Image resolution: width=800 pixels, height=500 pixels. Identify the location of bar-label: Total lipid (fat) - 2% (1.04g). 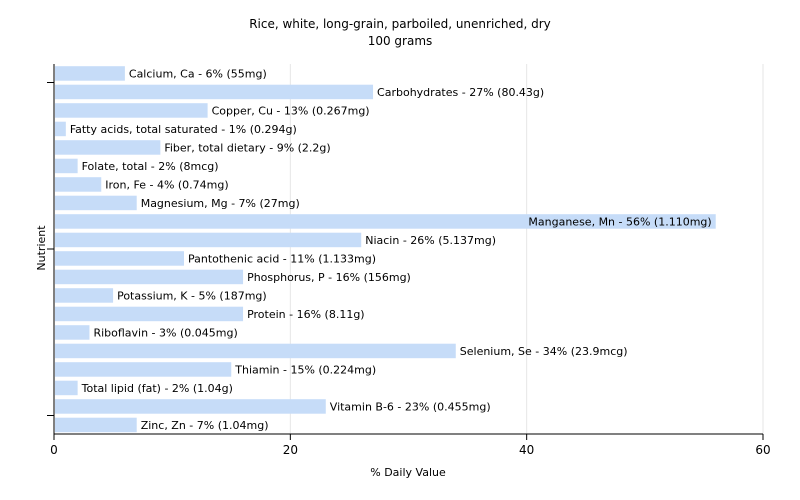
(157, 388).